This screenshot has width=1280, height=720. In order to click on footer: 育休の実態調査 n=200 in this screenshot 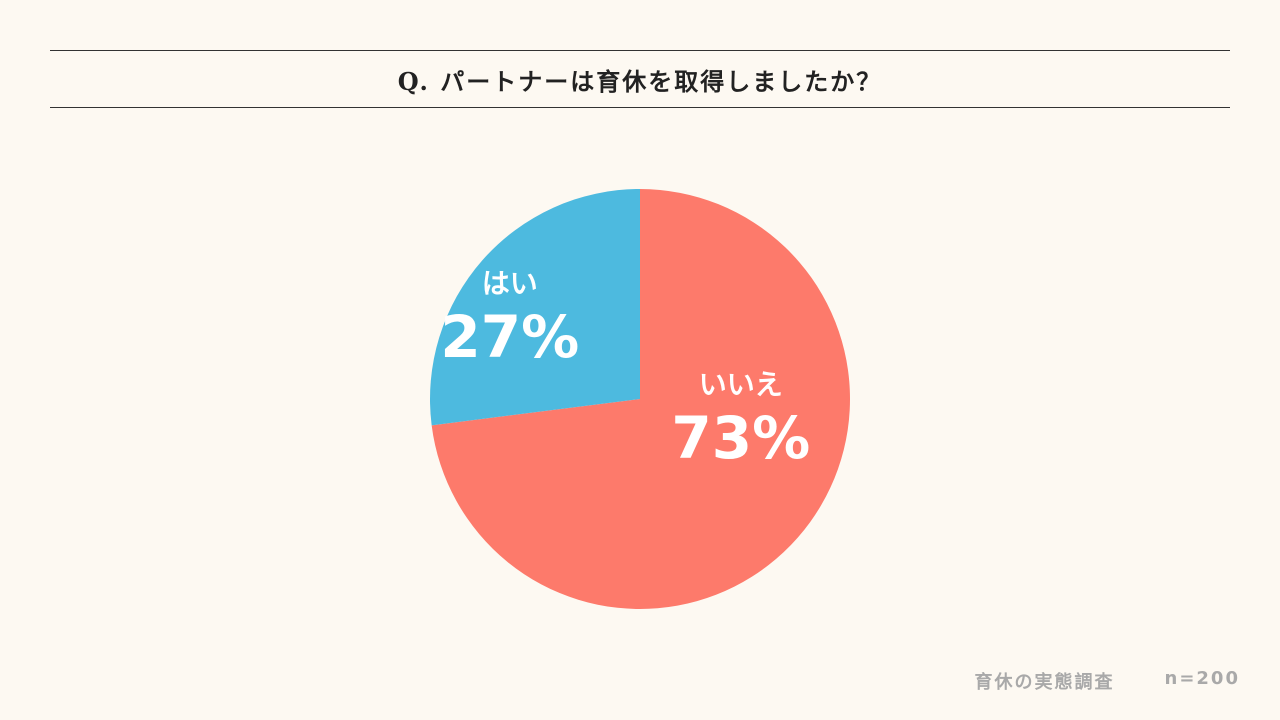, I will do `click(1107, 681)`.